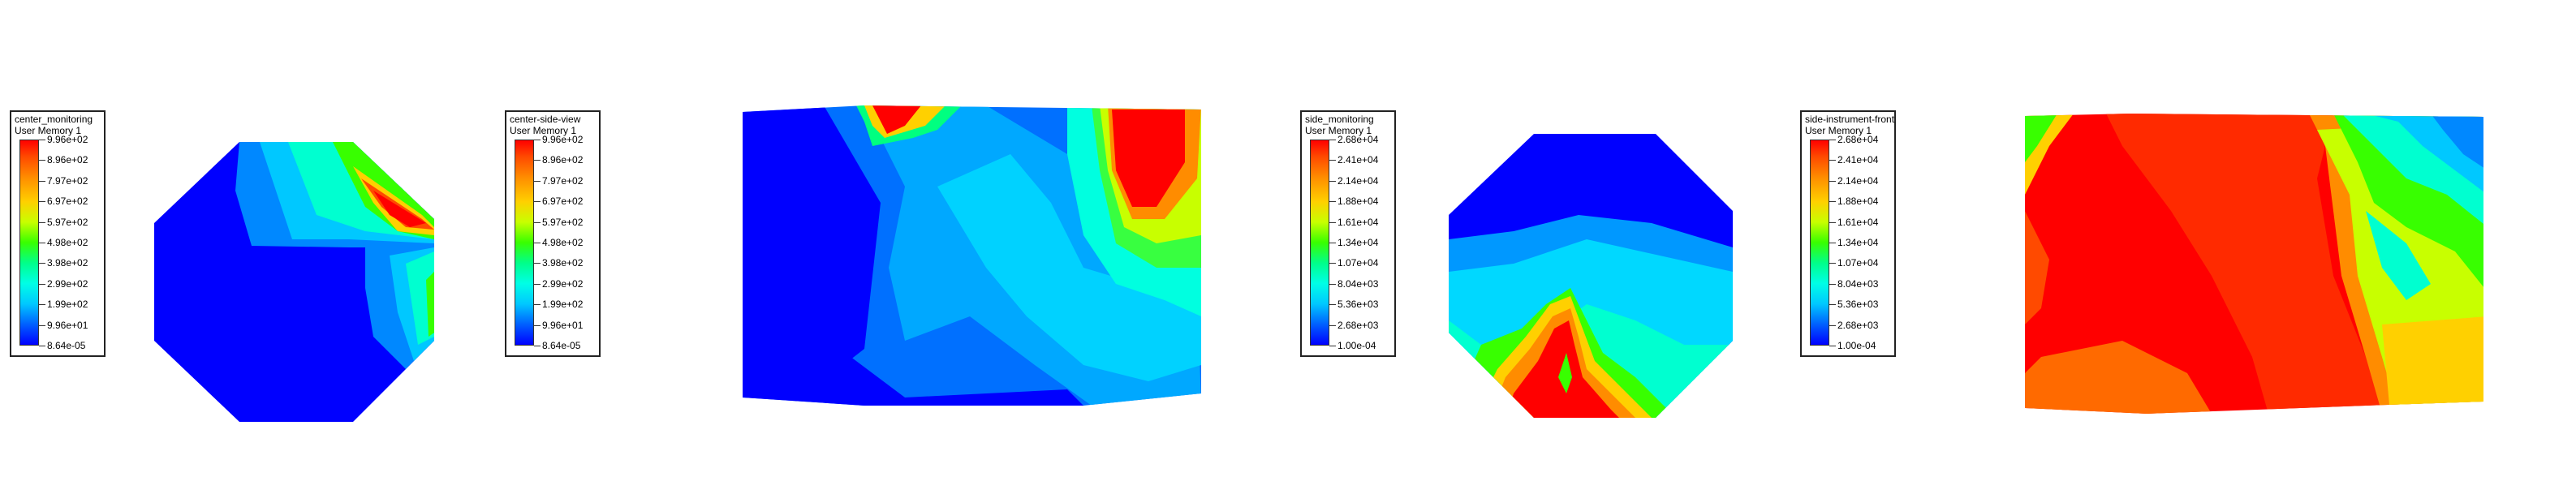  I want to click on legend-title: center_monitoring, so click(54, 119).